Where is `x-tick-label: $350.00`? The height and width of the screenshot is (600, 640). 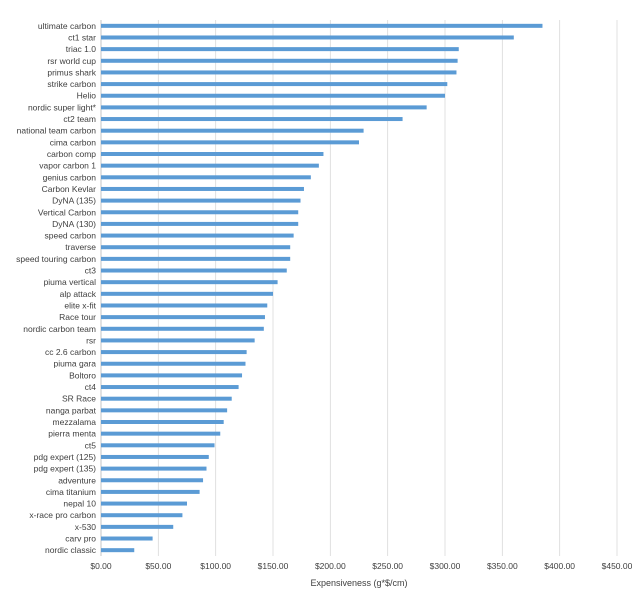 x-tick-label: $350.00 is located at coordinates (502, 566).